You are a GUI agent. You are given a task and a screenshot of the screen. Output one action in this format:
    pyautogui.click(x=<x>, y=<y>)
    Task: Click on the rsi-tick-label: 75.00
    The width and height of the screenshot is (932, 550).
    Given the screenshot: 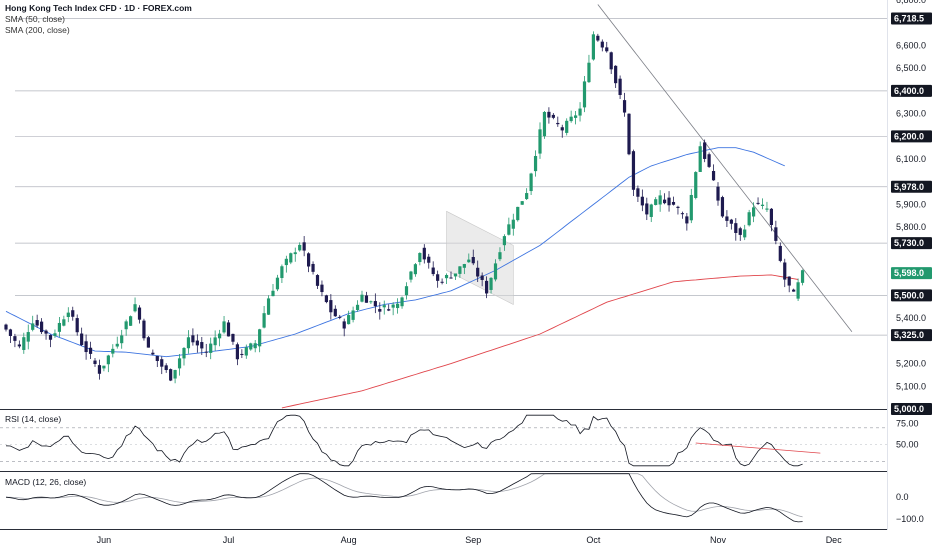 What is the action you would take?
    pyautogui.click(x=907, y=424)
    